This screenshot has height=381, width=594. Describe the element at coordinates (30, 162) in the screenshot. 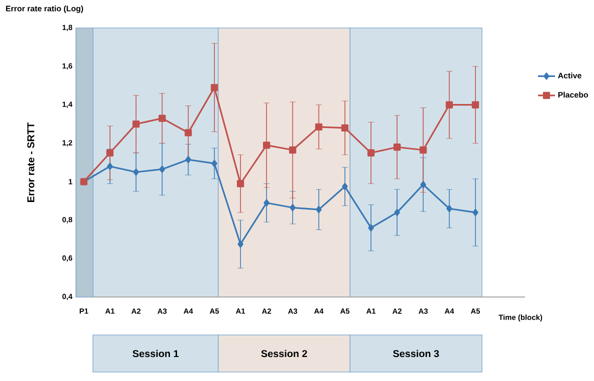

I see `y-axis-title: Error rate - SRTT` at that location.